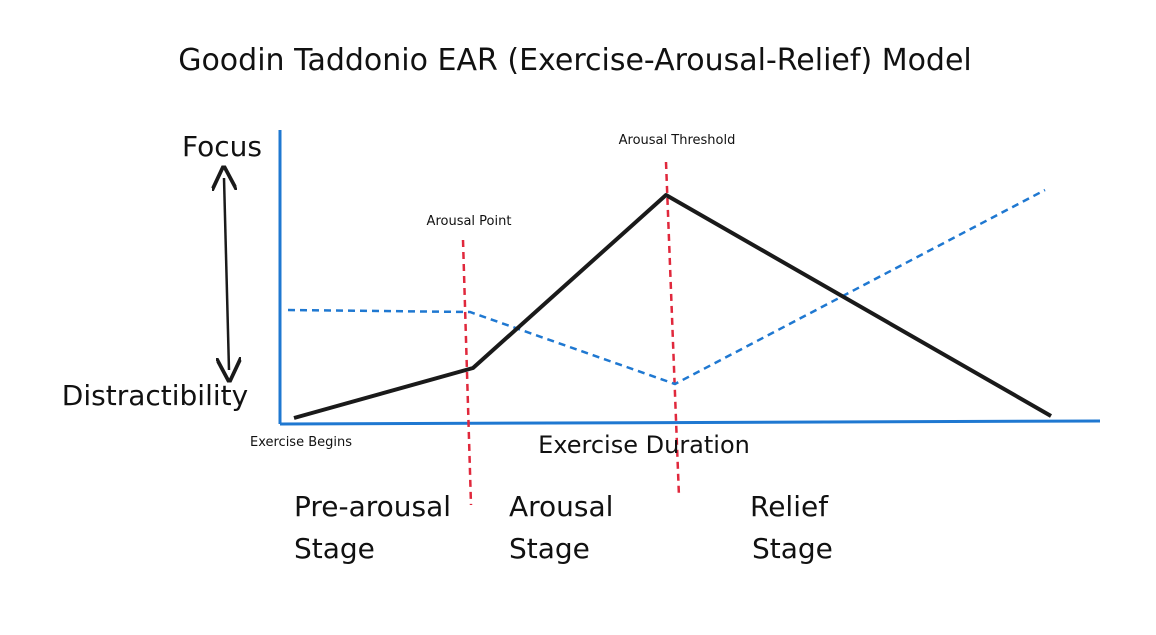  I want to click on pre-arousal-stage-line1: Pre-arousal, so click(372, 506).